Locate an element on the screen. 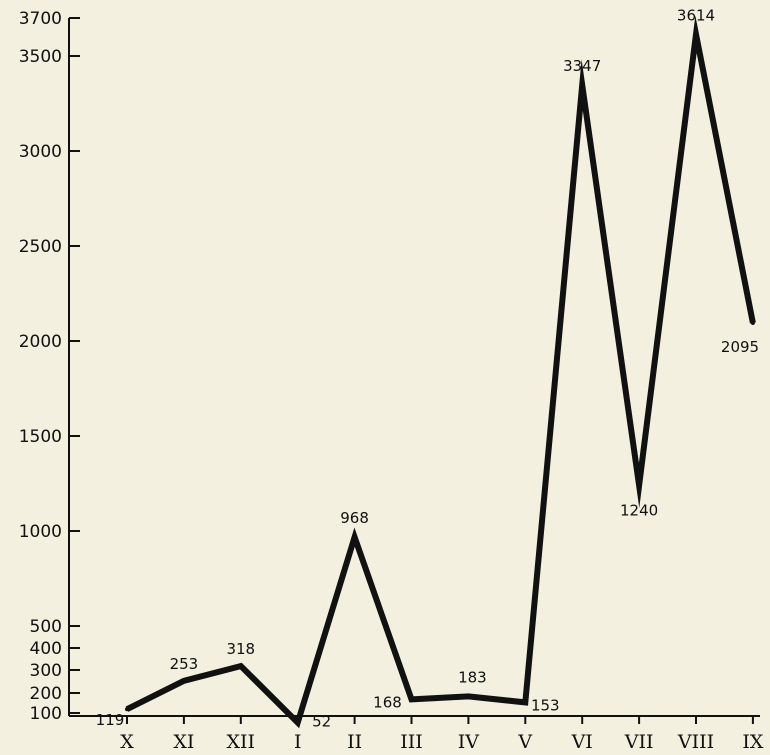  data-label: 153 is located at coordinates (545, 705).